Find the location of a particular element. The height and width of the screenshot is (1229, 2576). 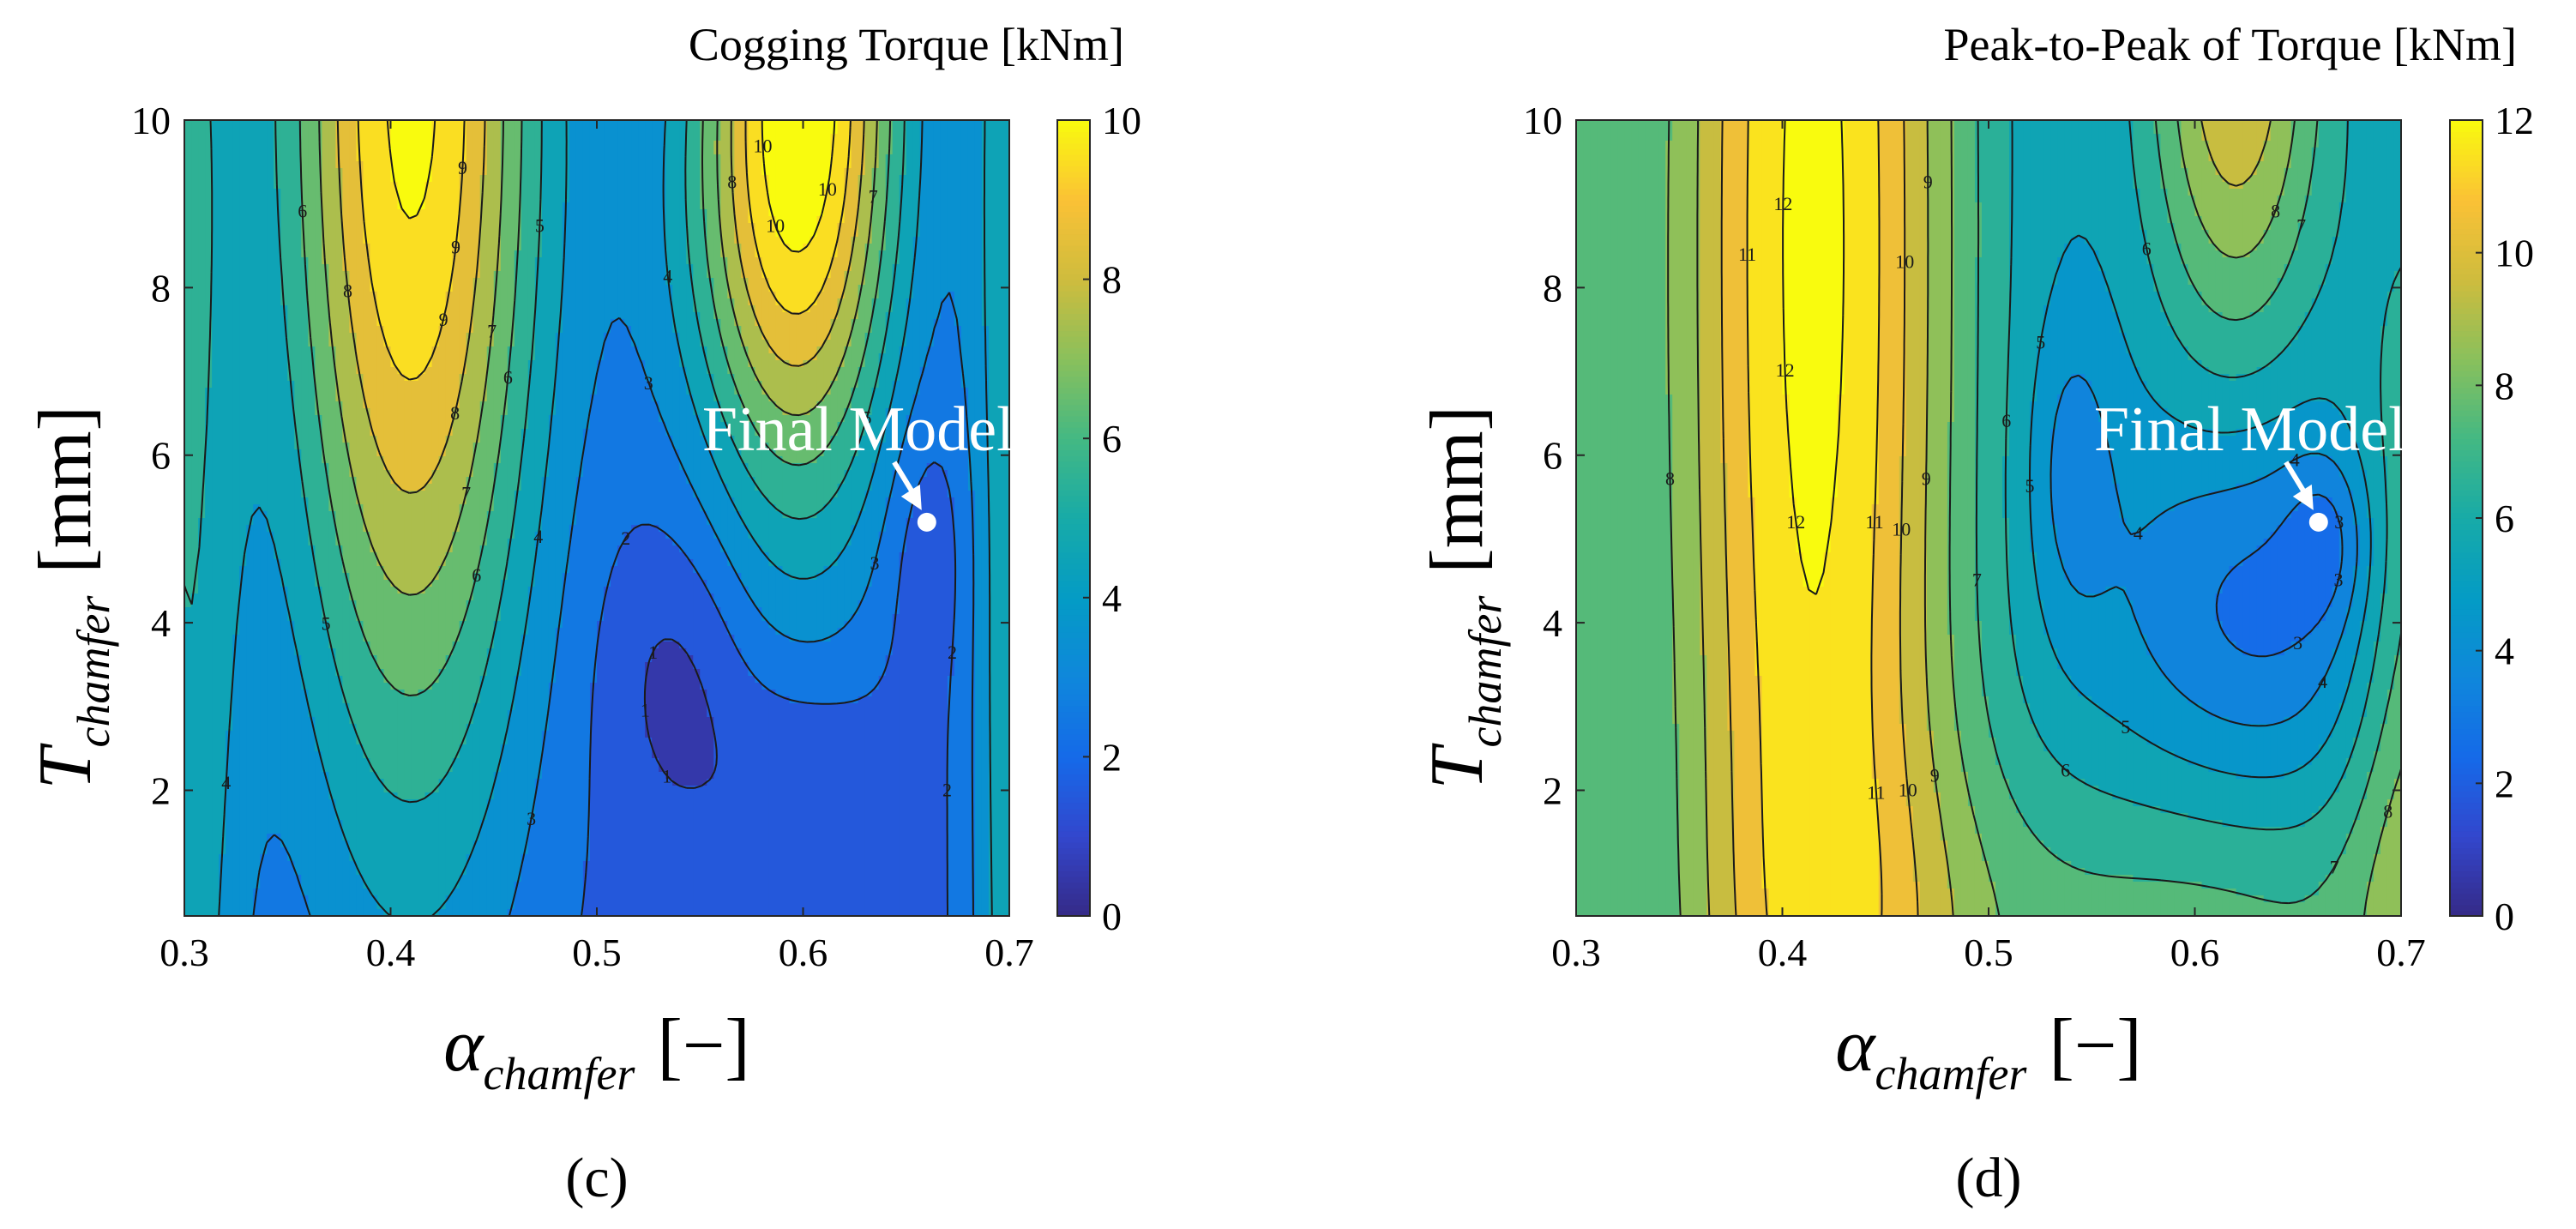

y-tick-label: 10 is located at coordinates (151, 120).